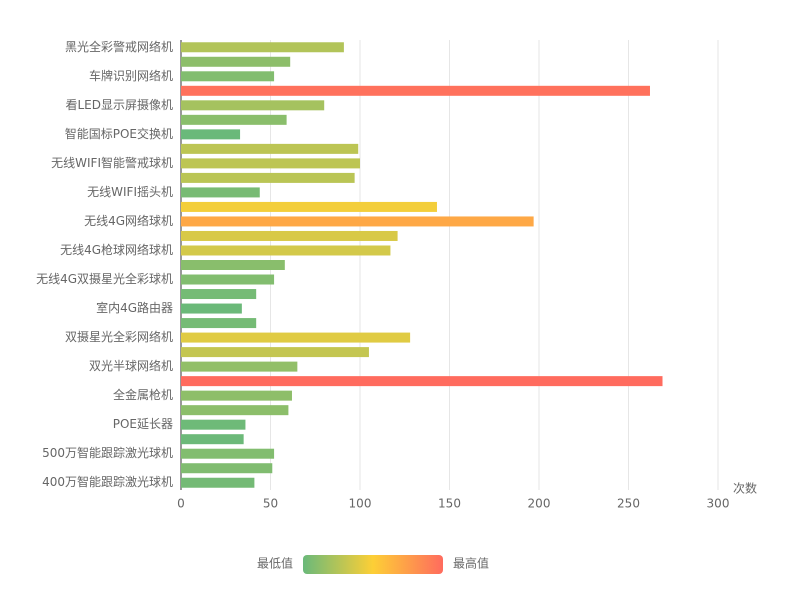 This screenshot has width=800, height=600. I want to click on visual-map-min: 最低值, so click(275, 563).